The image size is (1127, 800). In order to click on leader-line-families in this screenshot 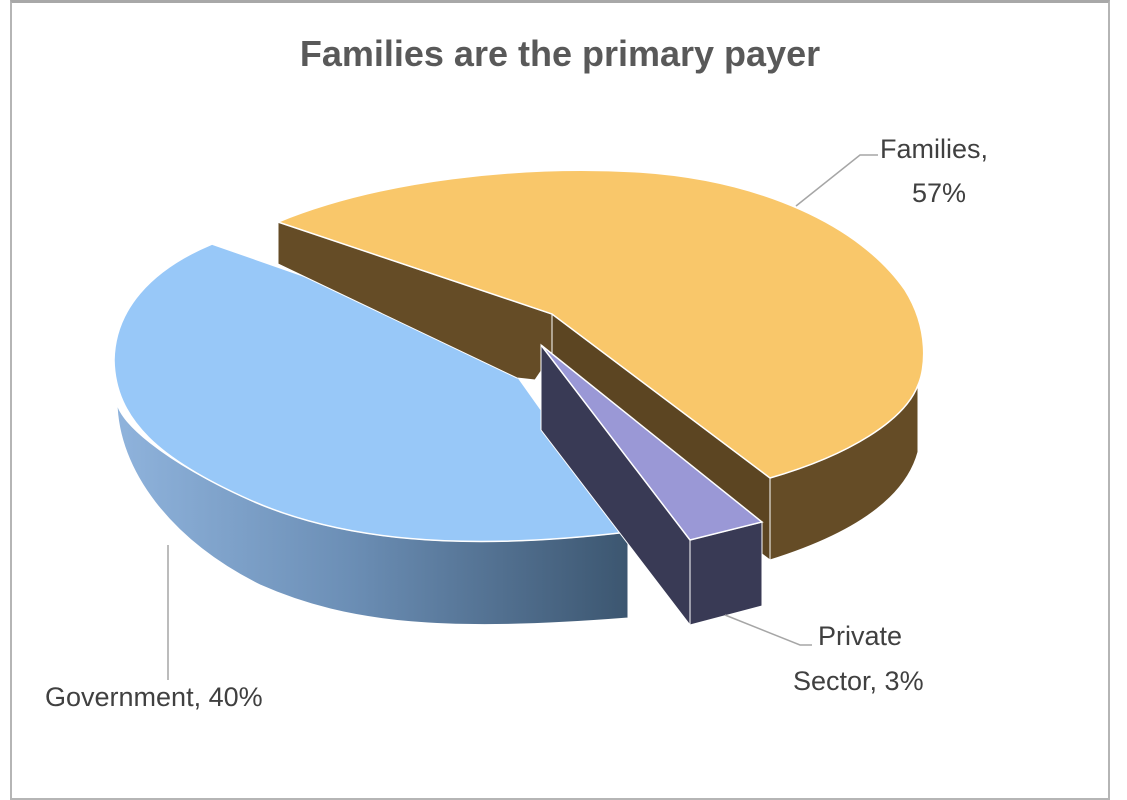, I will do `click(836, 180)`.